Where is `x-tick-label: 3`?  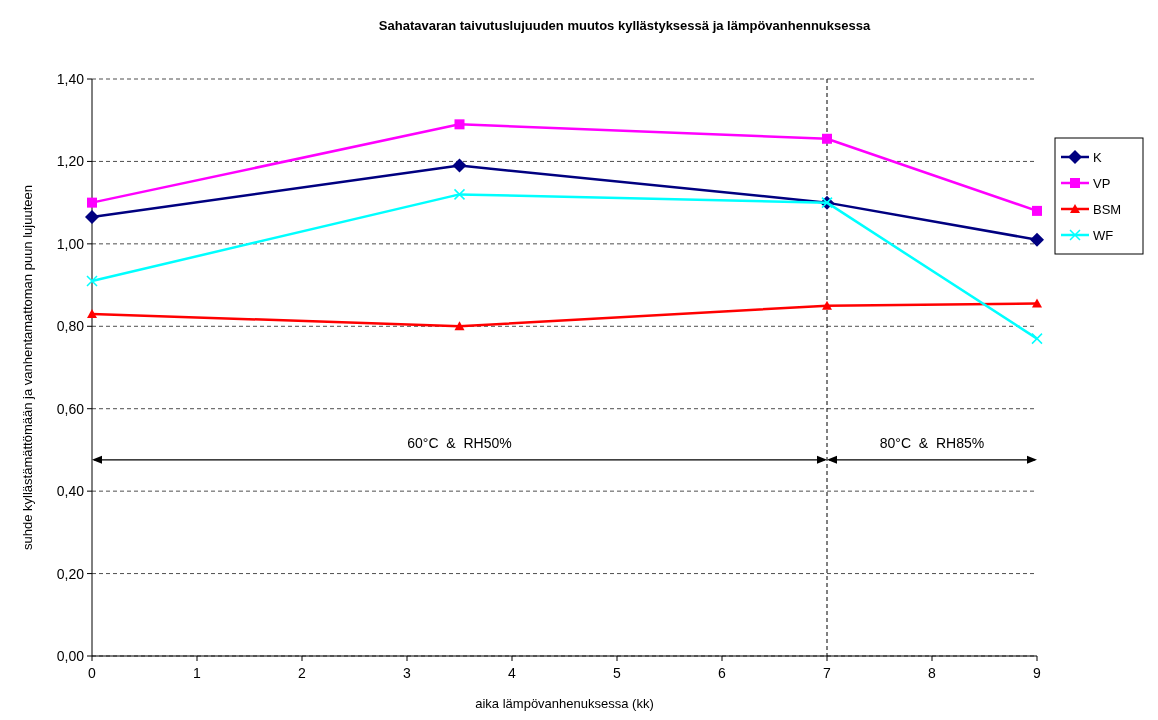
x-tick-label: 3 is located at coordinates (407, 673).